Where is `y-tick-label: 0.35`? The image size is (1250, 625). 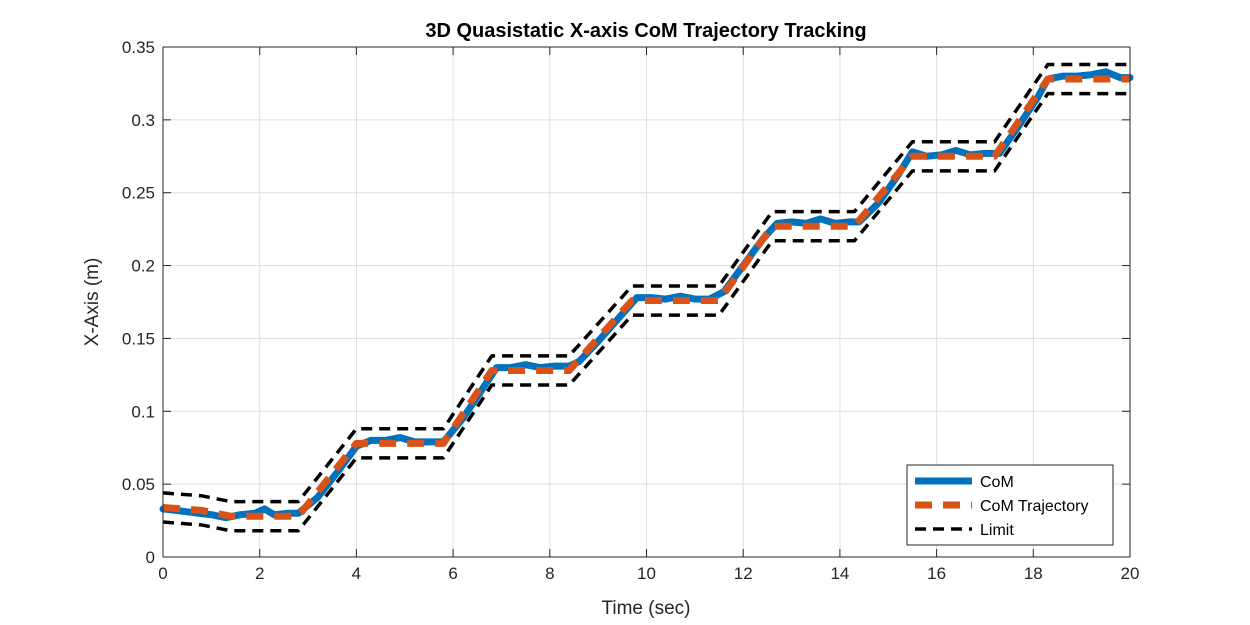
y-tick-label: 0.35 is located at coordinates (138, 47).